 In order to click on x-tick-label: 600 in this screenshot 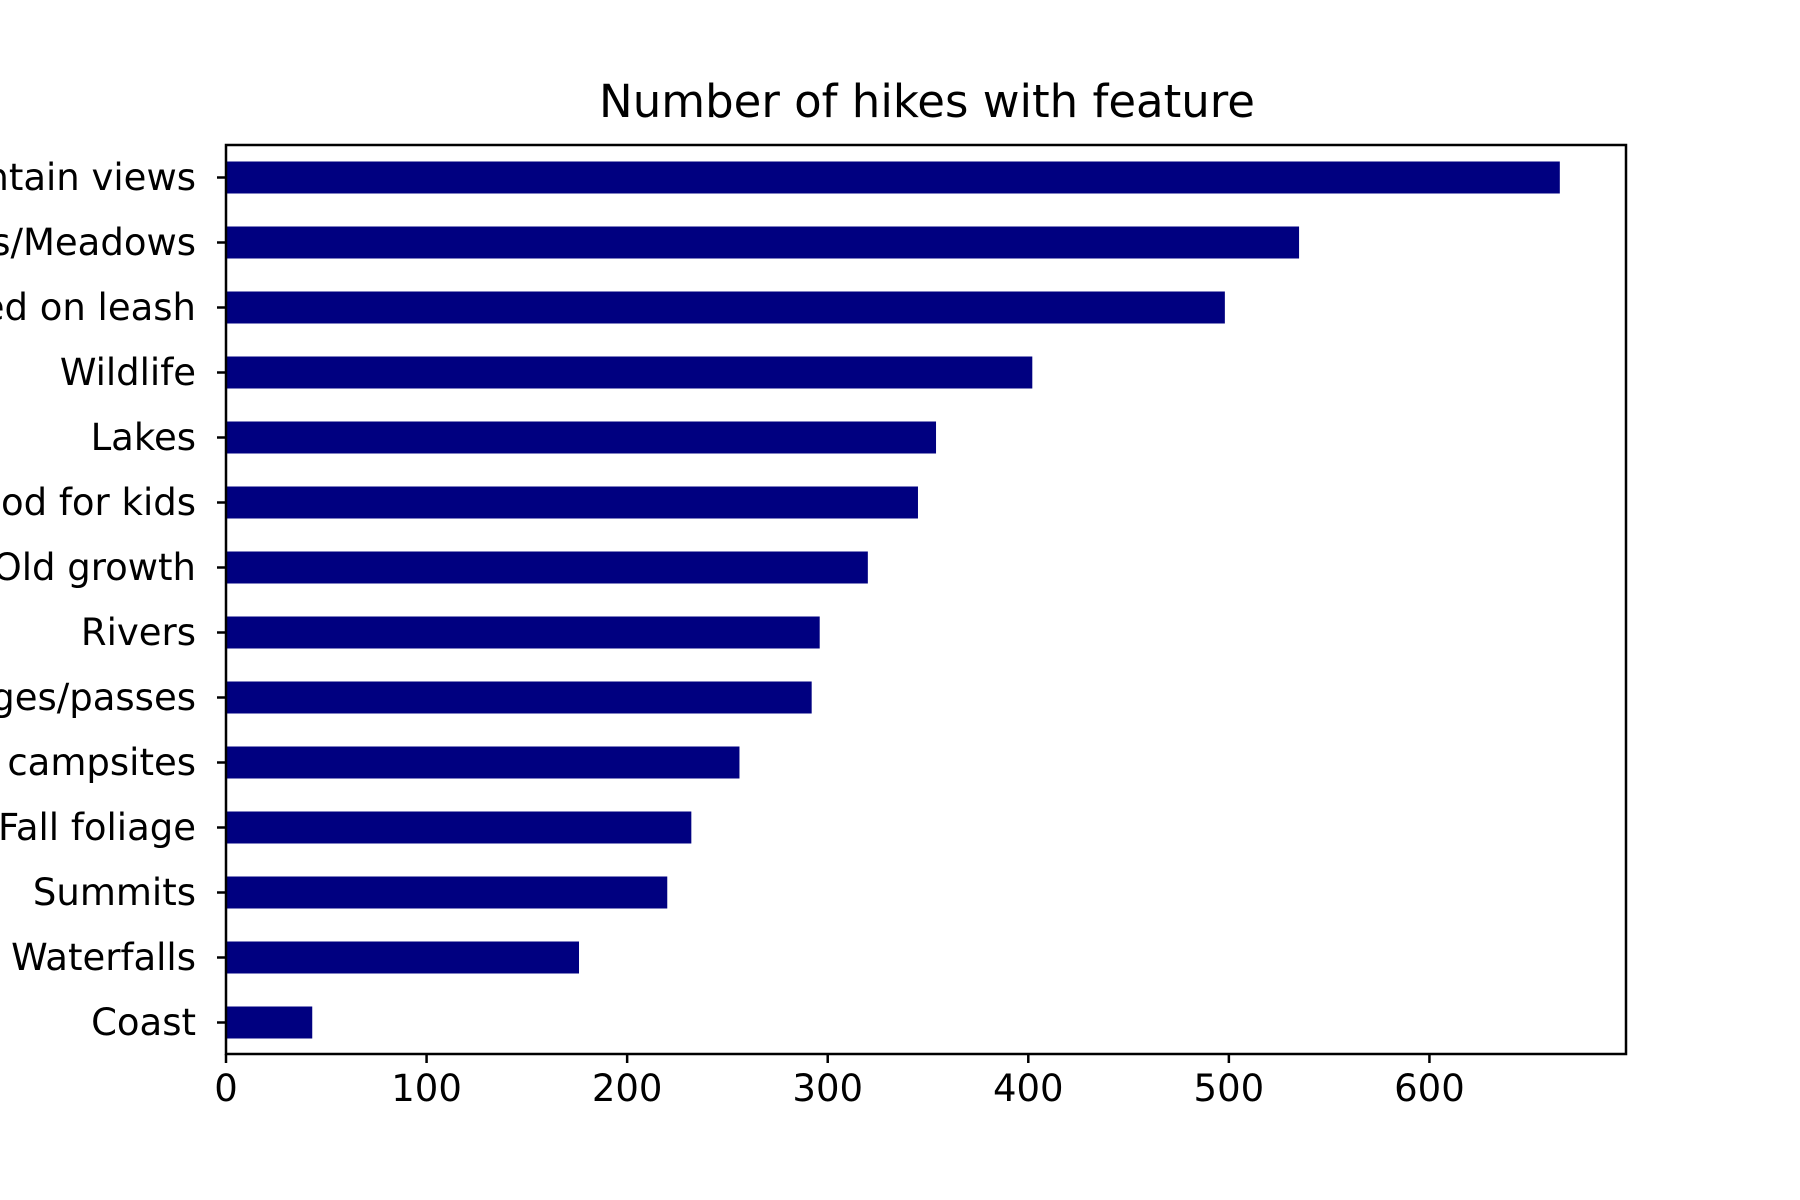, I will do `click(1429, 1088)`.